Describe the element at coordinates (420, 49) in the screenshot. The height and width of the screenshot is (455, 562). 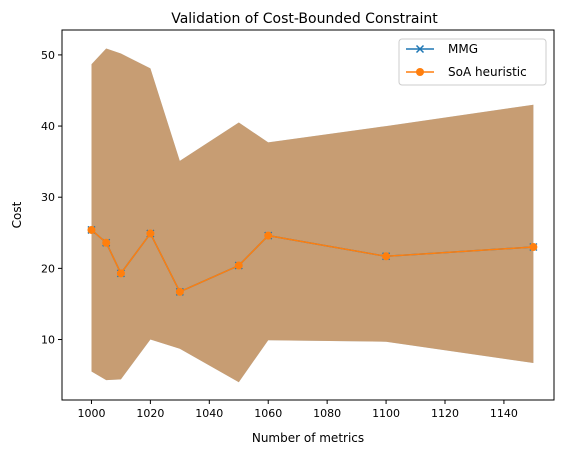
I see `legend-marker-mmg` at that location.